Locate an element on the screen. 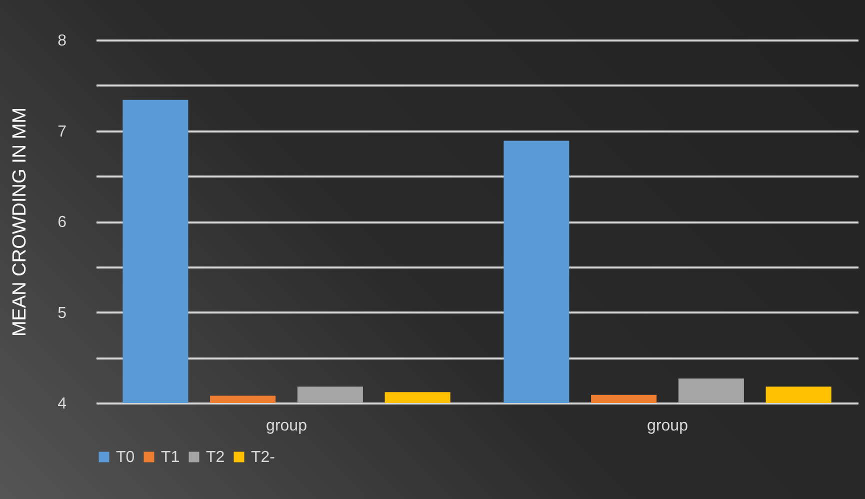 The width and height of the screenshot is (865, 499). y-tick-label: 4 is located at coordinates (62, 404).